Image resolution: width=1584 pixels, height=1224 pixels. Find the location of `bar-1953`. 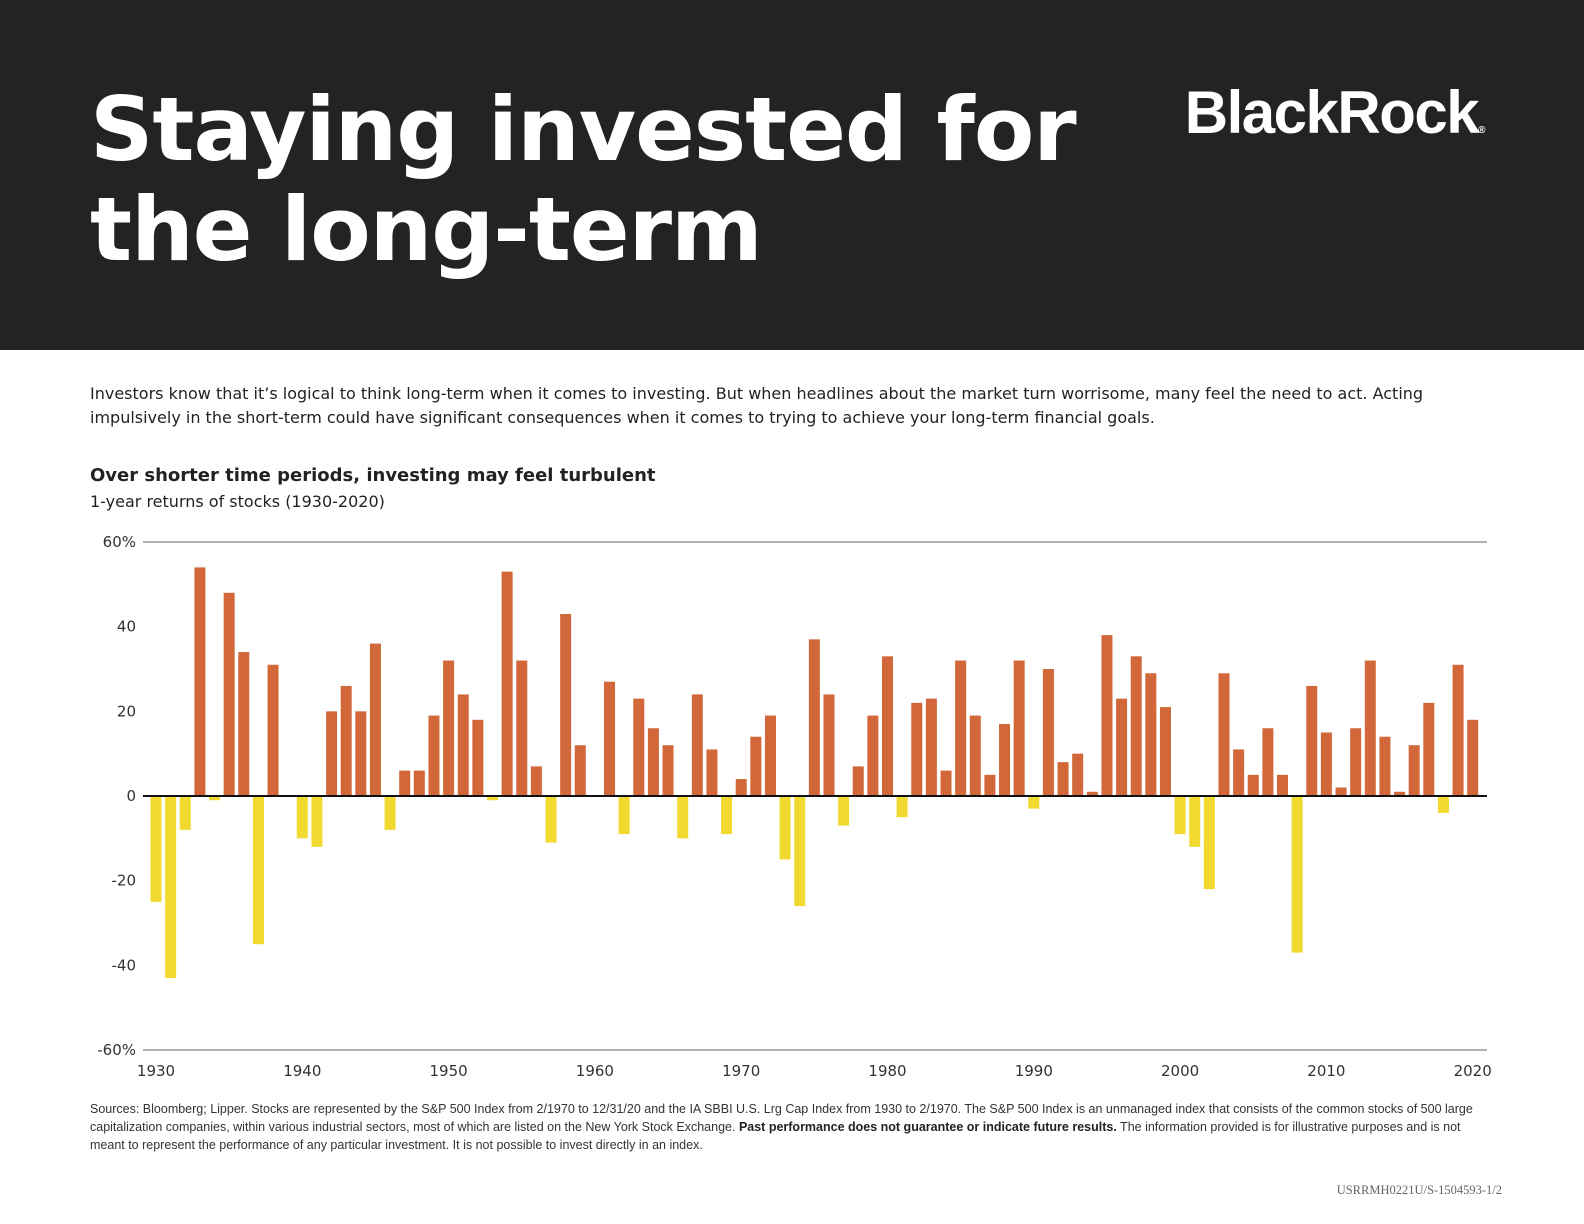

bar-1953 is located at coordinates (492, 798).